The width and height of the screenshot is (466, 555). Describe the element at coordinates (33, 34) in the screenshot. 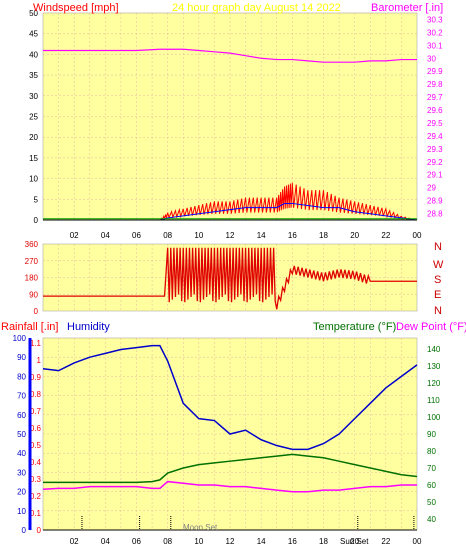

I see `wind-tick-label: 45` at that location.